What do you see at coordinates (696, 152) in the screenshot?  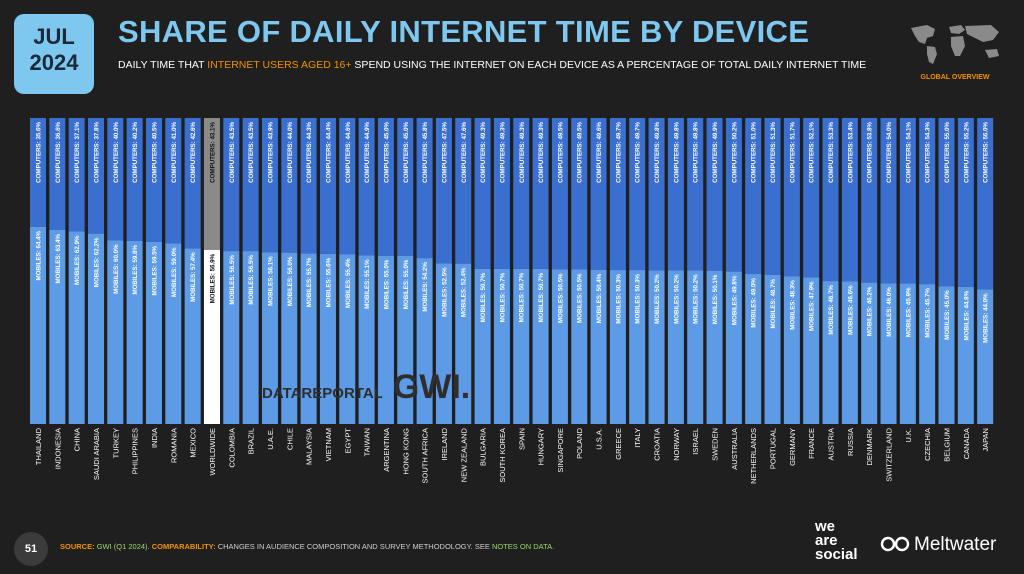 I see `label-computers-34: COMPUTERS: 49.8%` at bounding box center [696, 152].